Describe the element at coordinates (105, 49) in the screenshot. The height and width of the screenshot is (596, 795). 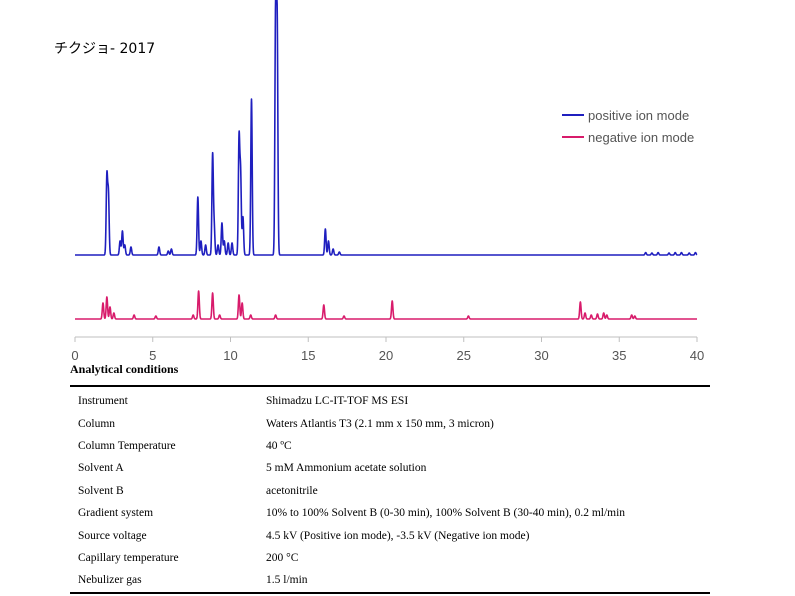
I see `chart-title: チクジョ- 2017` at that location.